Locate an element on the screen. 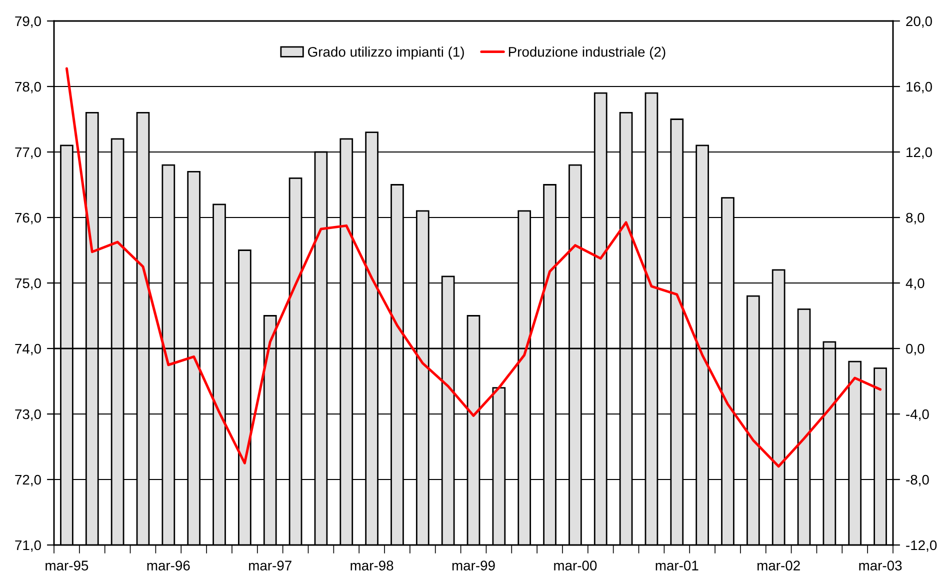 Image resolution: width=937 pixels, height=576 pixels. y2-tick-label: 4,0 is located at coordinates (915, 284).